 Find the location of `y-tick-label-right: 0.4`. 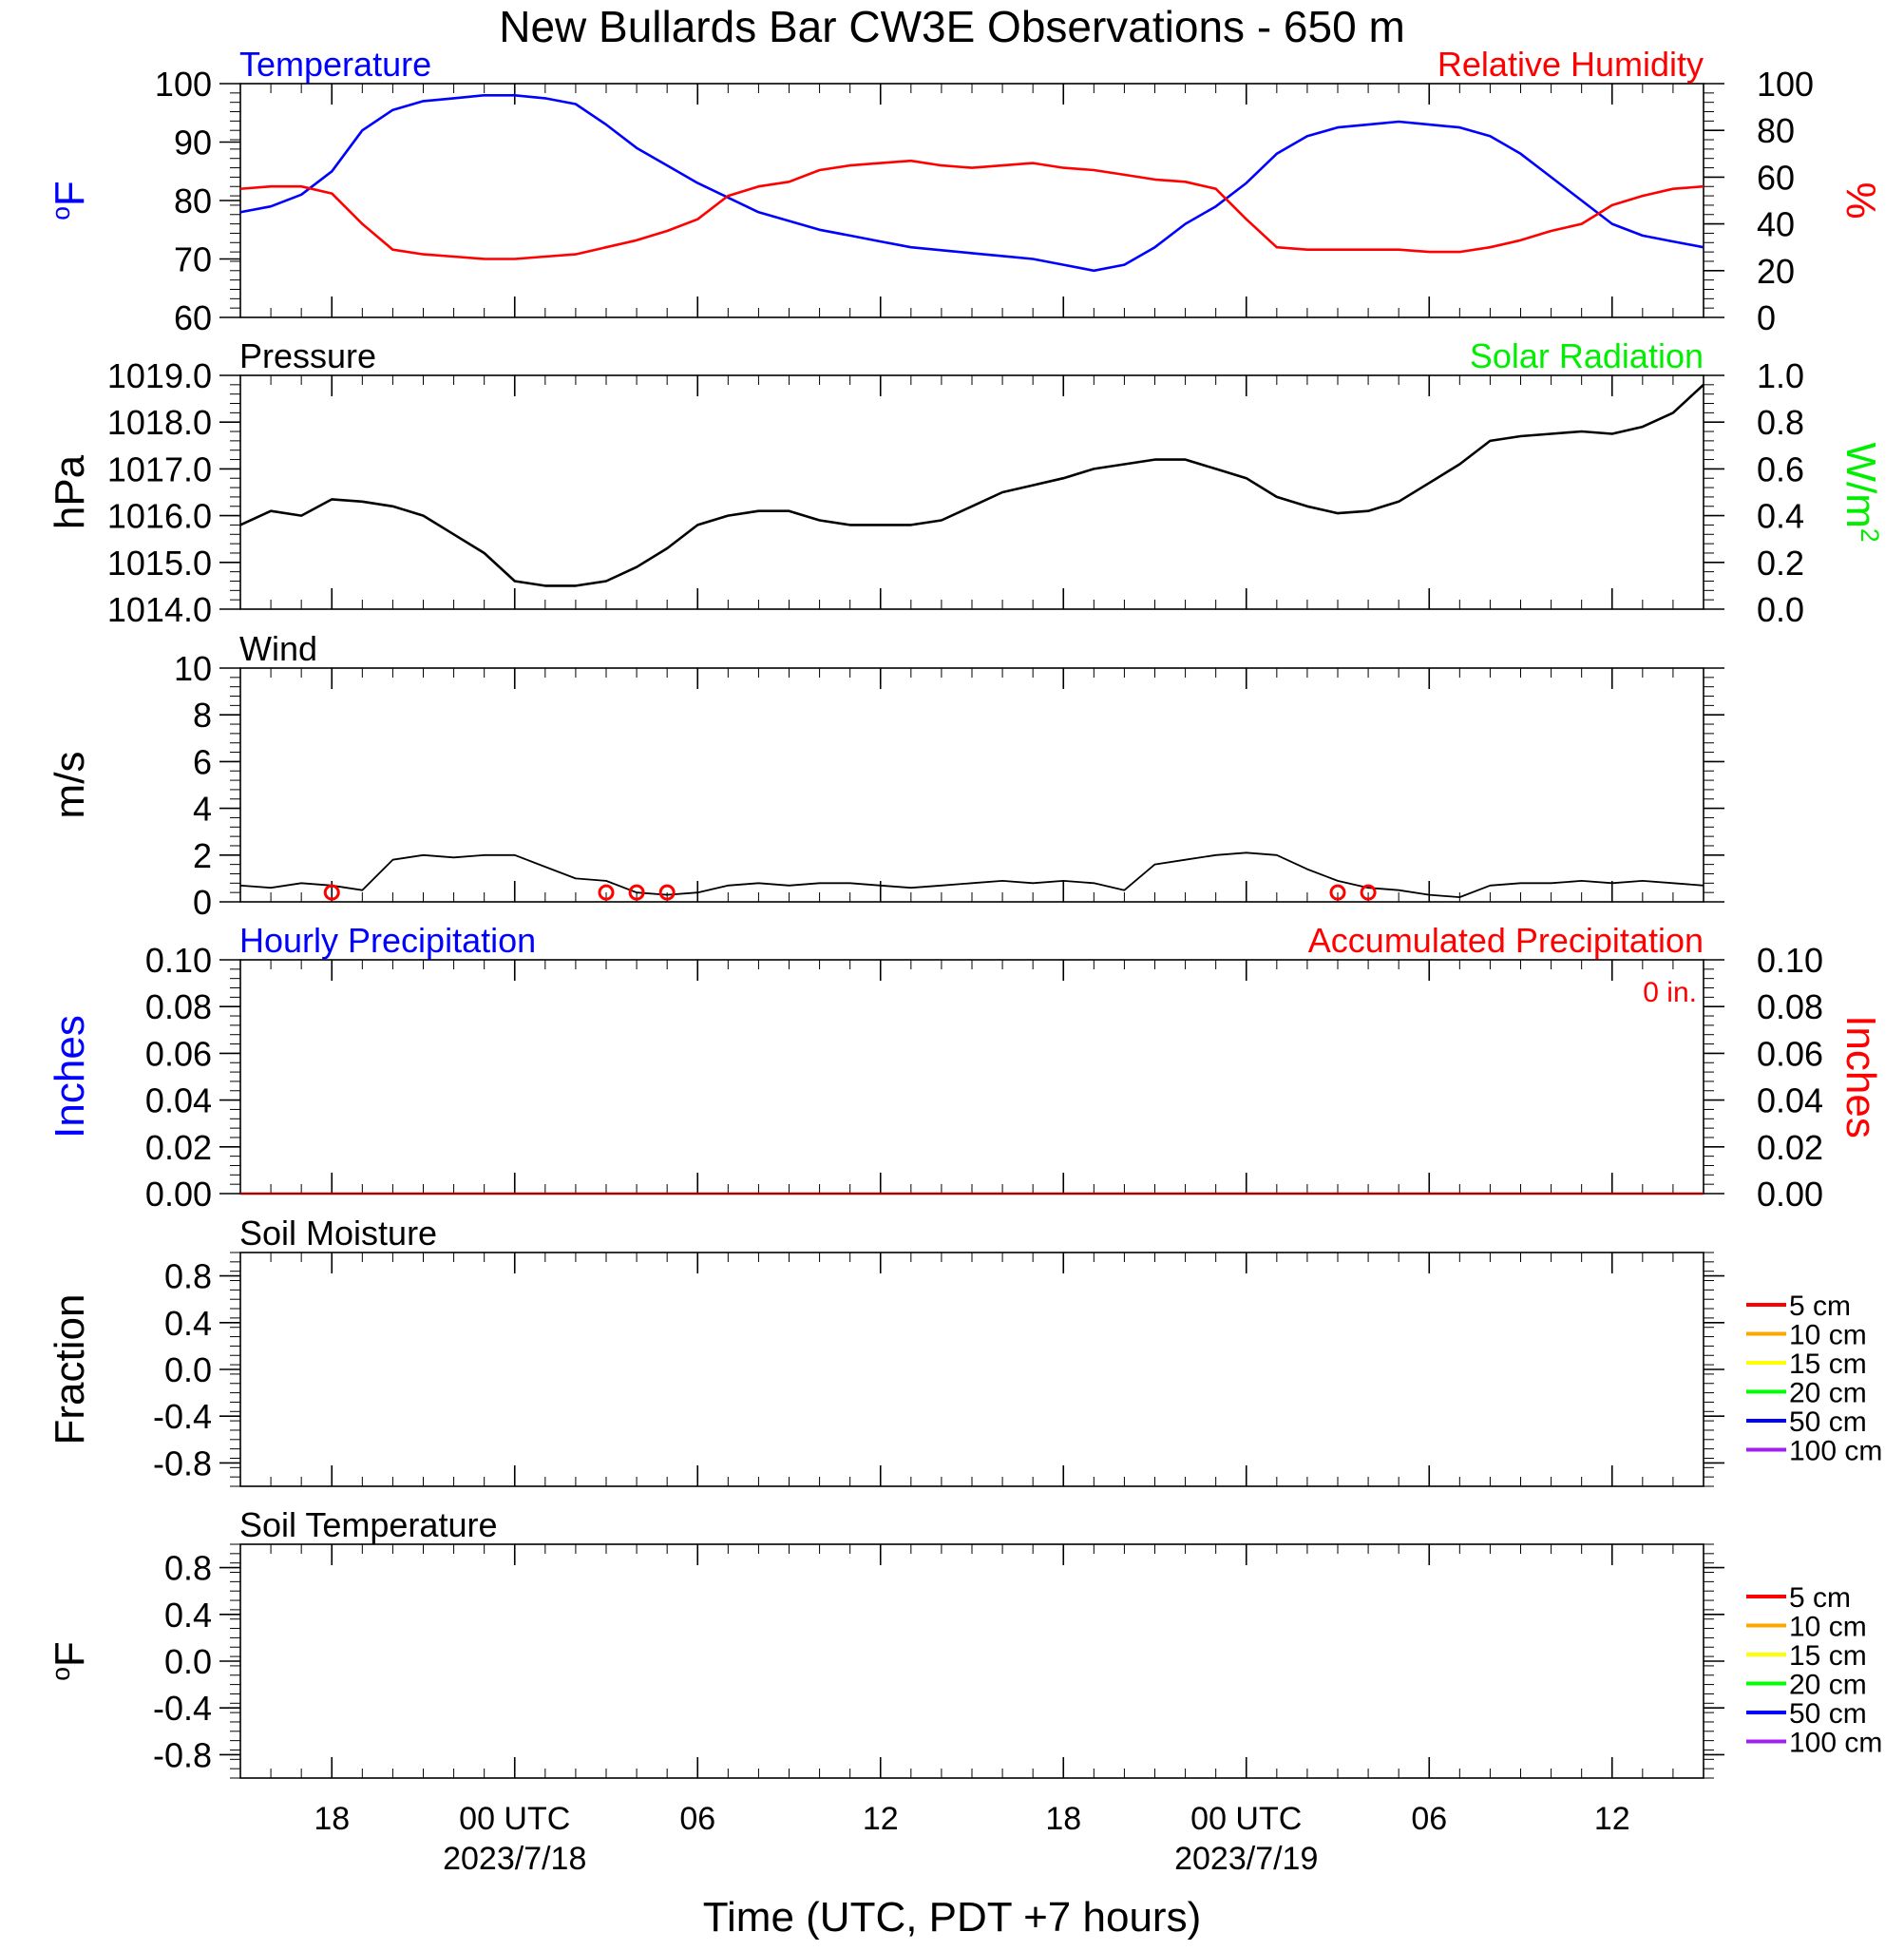

y-tick-label-right: 0.4 is located at coordinates (1780, 516).